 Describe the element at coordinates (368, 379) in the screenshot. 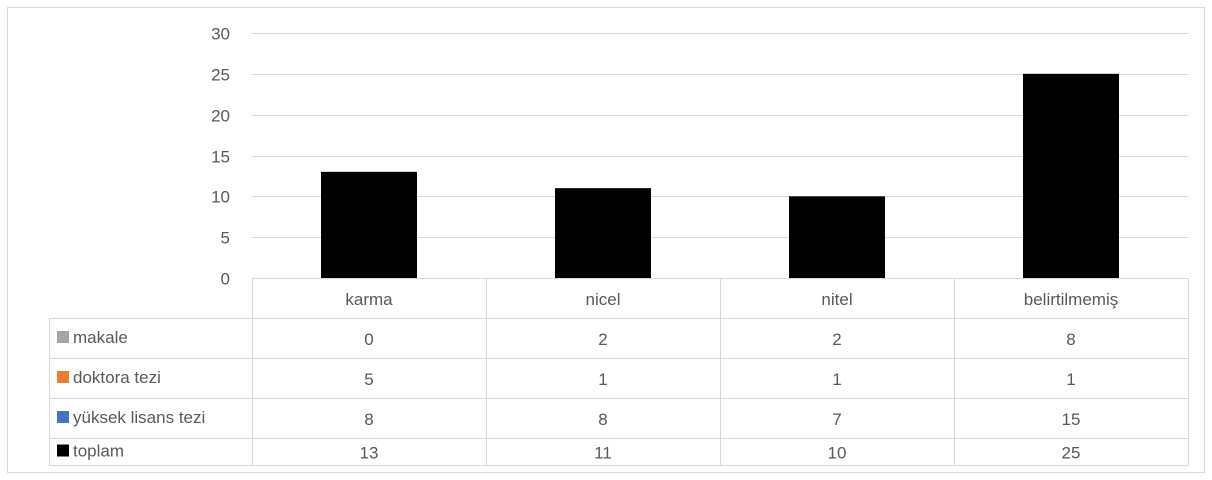

I see `data-value: 5` at that location.